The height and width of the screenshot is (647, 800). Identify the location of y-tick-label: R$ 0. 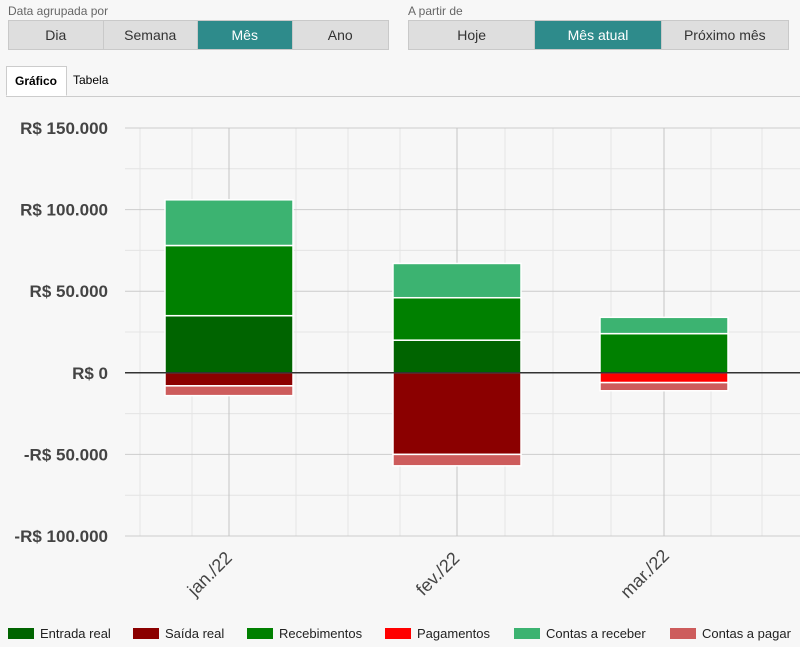
(90, 373).